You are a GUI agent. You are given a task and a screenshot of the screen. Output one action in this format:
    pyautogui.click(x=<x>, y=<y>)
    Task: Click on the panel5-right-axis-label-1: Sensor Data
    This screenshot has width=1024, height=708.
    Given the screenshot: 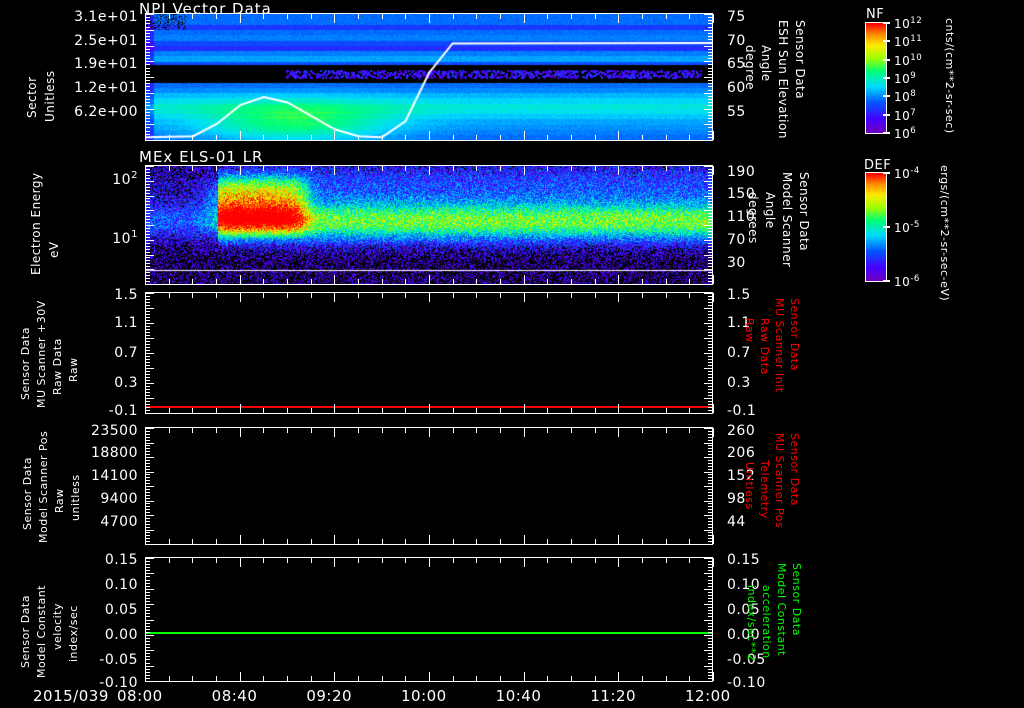 What is the action you would take?
    pyautogui.click(x=796, y=599)
    